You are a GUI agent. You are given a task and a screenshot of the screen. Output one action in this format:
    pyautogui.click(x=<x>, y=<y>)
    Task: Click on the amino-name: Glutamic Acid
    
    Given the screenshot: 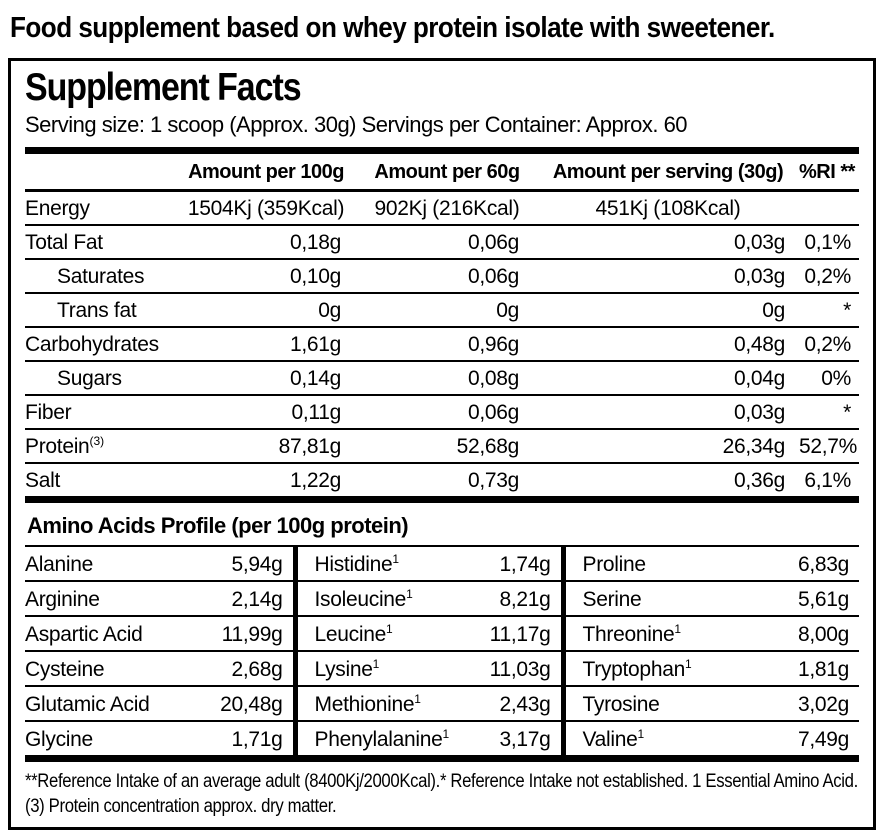 What is the action you would take?
    pyautogui.click(x=104, y=703)
    